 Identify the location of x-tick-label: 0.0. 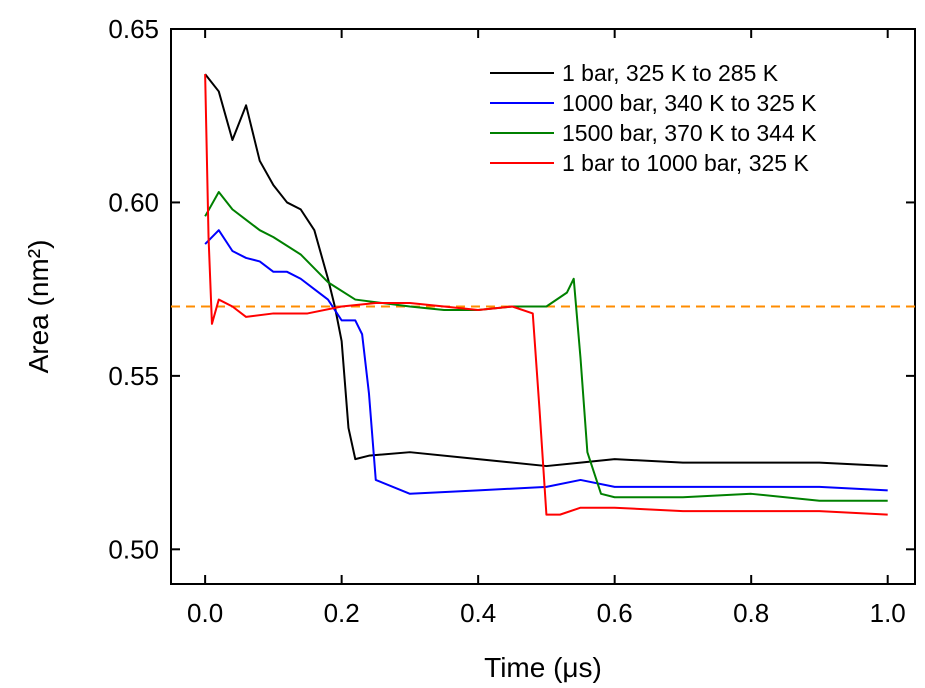
(205, 613).